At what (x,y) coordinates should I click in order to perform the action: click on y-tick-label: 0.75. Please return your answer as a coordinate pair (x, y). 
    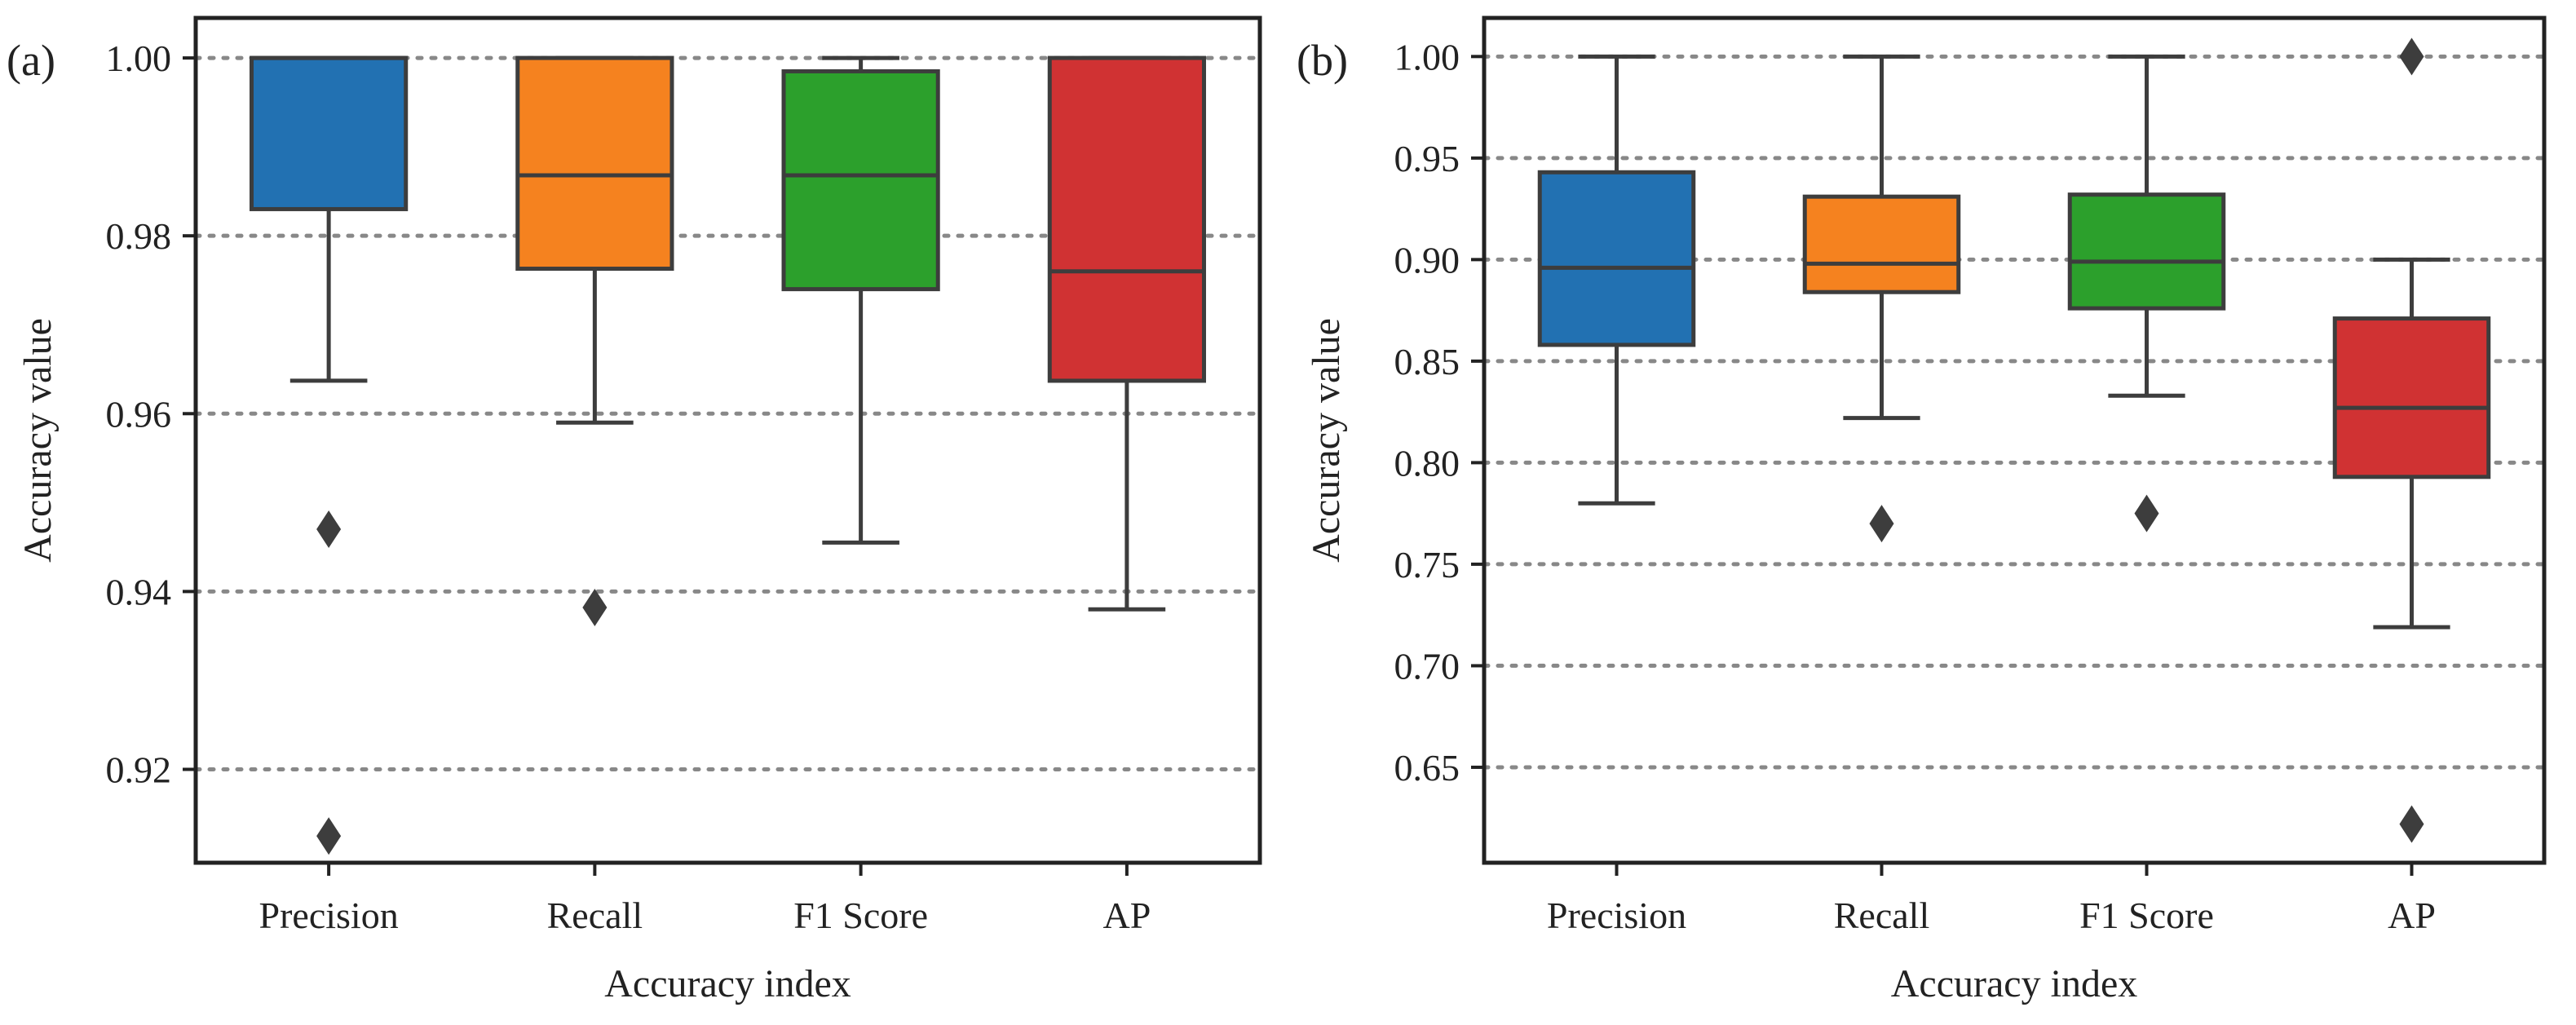
    Looking at the image, I should click on (1427, 564).